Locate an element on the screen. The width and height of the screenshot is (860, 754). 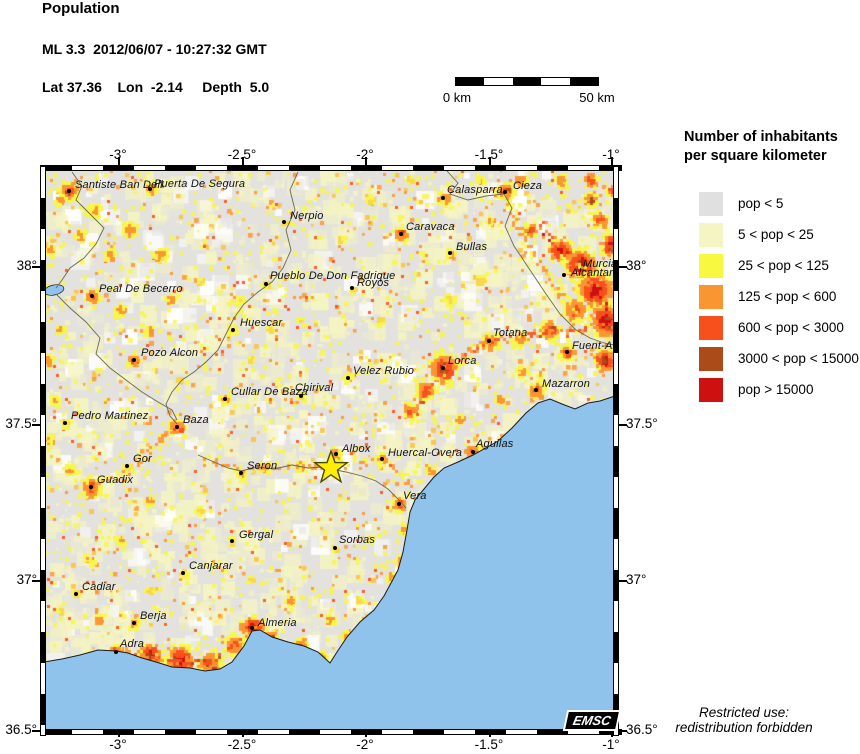
city-label: Huercal-Overa is located at coordinates (425, 453).